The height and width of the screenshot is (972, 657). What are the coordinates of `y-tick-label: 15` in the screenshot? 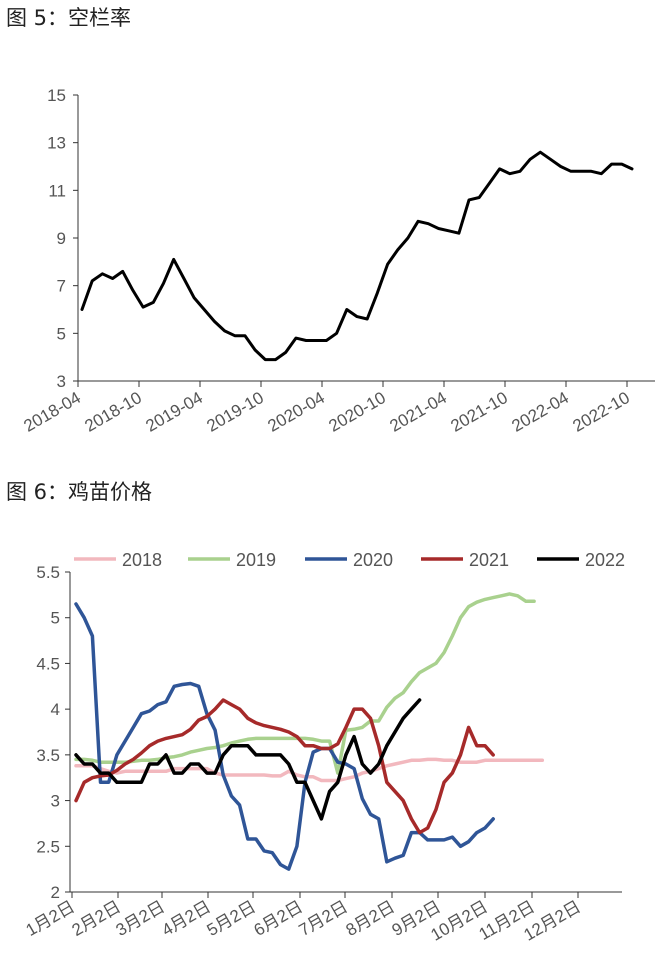 It's located at (56, 95).